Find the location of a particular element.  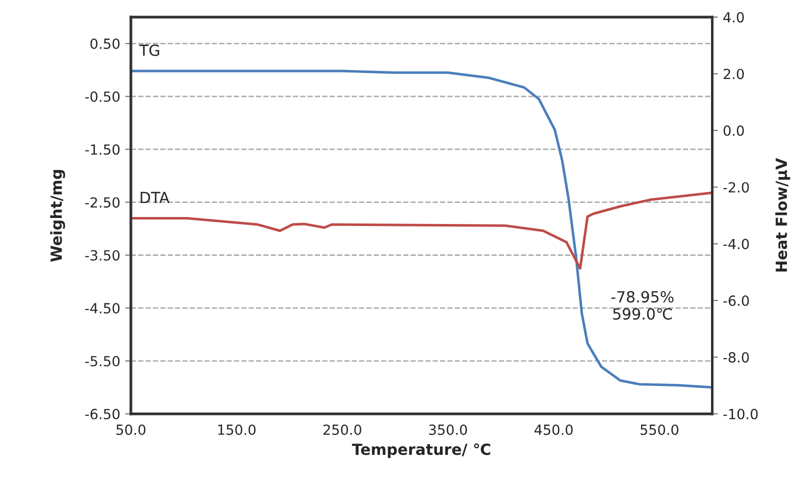

y-tick-label: -2.50 is located at coordinates (102, 202).